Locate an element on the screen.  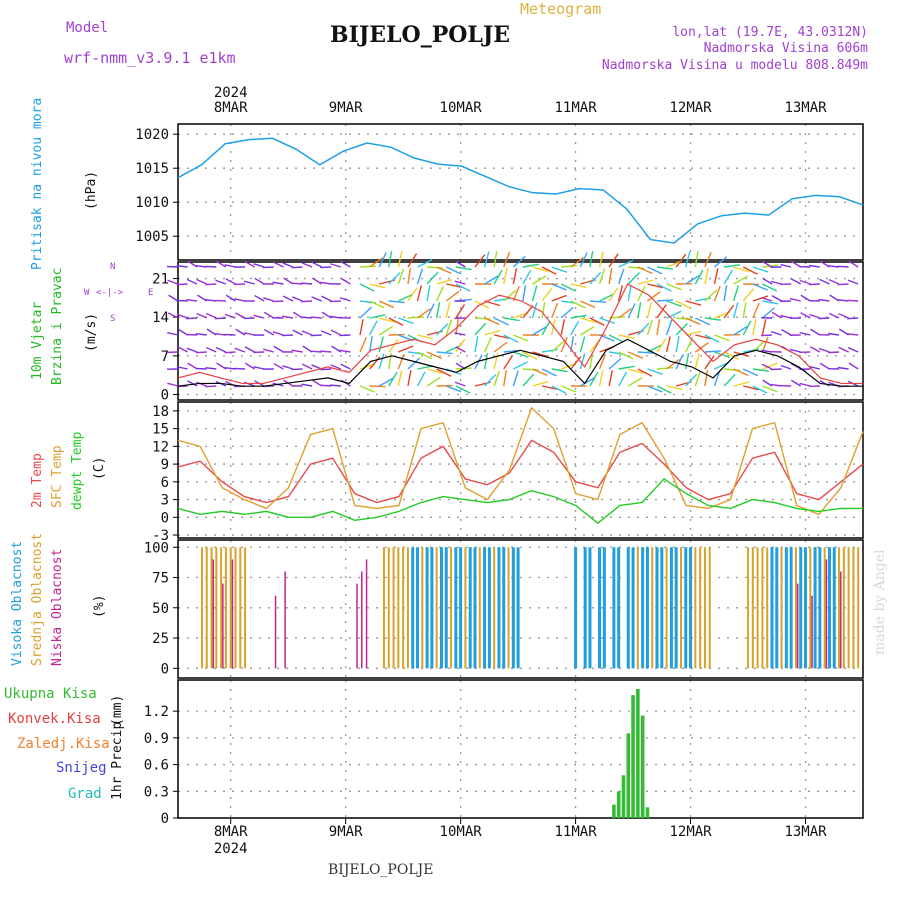
wind-speed-line is located at coordinates (520, 362).